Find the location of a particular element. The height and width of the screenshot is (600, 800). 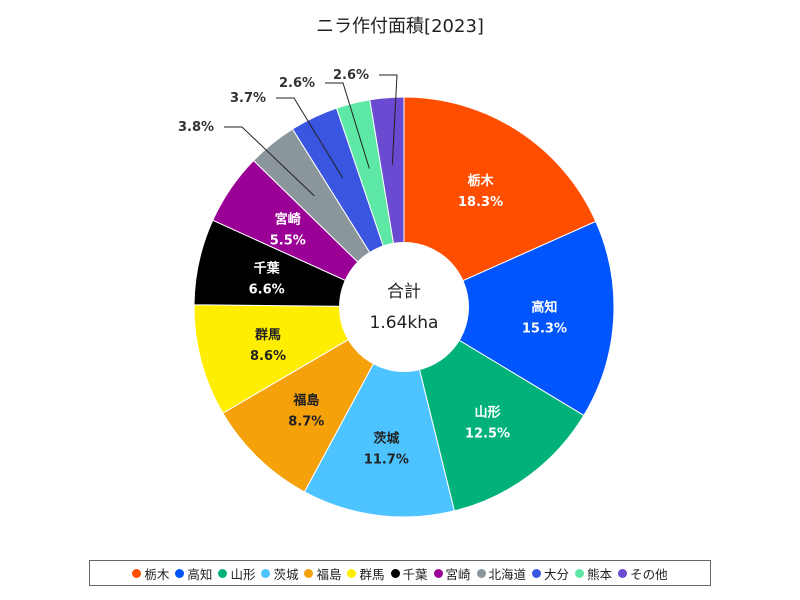

leader-line-大分 is located at coordinates (310, 138).